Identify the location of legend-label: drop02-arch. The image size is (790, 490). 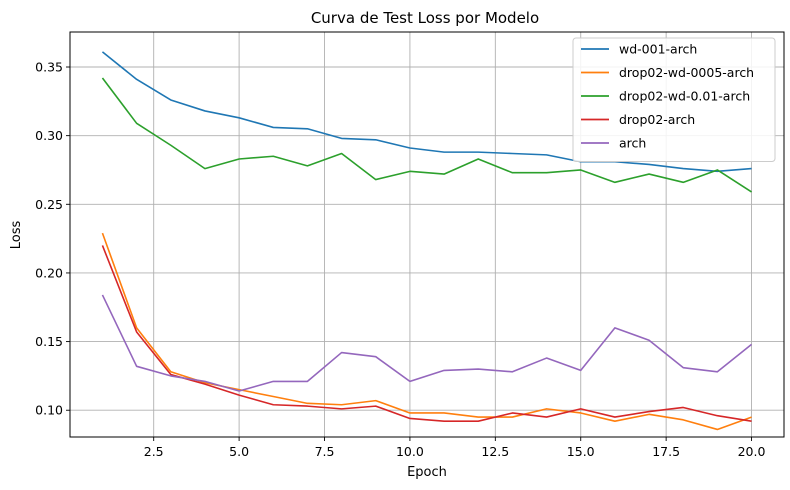
(657, 119).